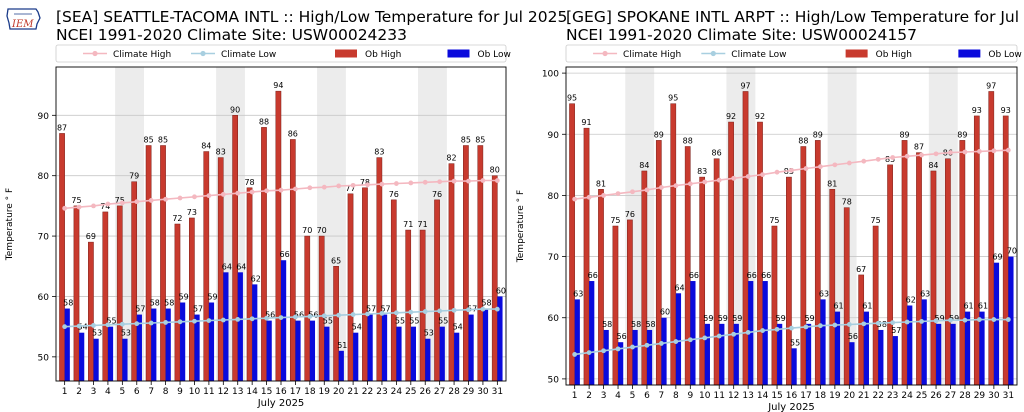 The height and width of the screenshot is (412, 1024). I want to click on x-tick-label: 7, so click(151, 392).